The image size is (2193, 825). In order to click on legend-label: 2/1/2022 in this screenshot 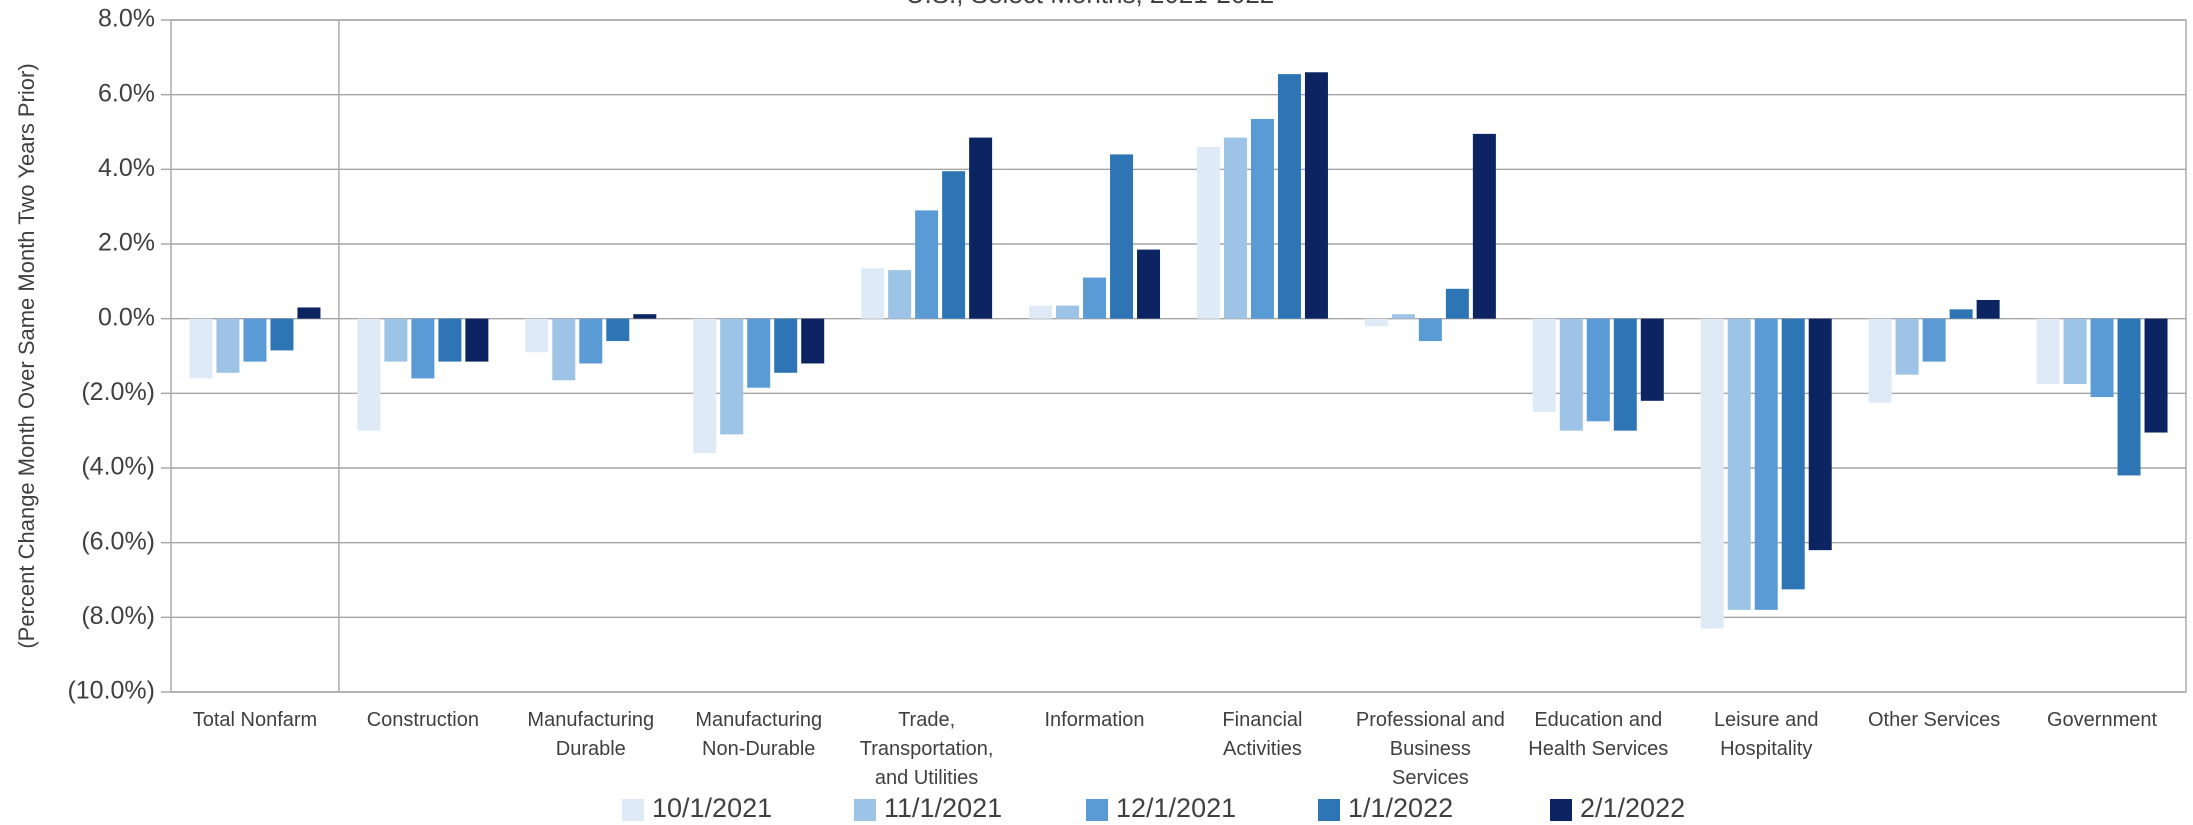, I will do `click(1632, 808)`.